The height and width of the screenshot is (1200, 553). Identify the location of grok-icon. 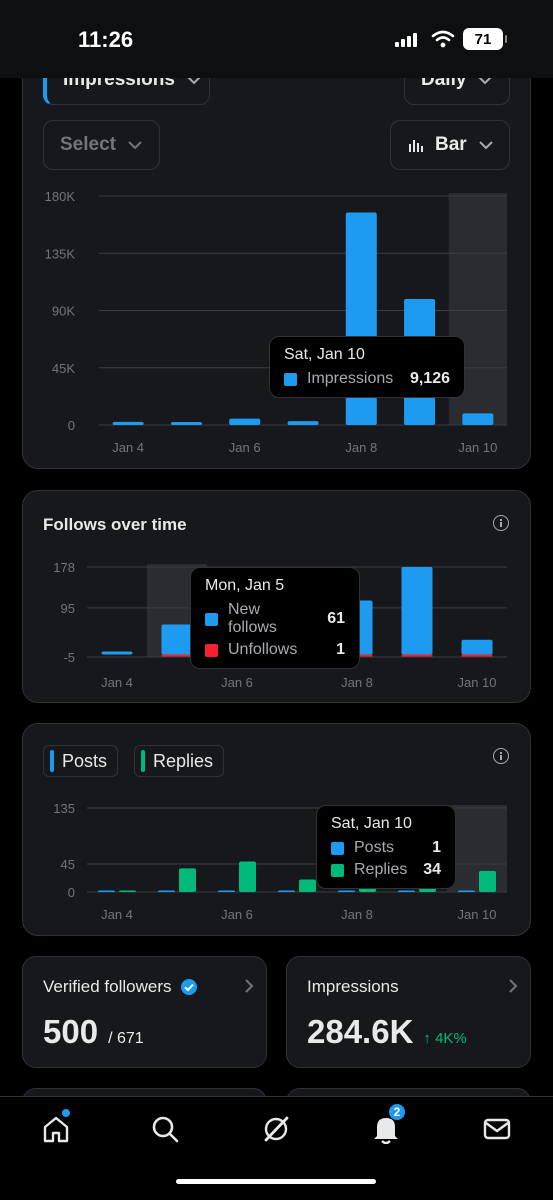
(276, 1129).